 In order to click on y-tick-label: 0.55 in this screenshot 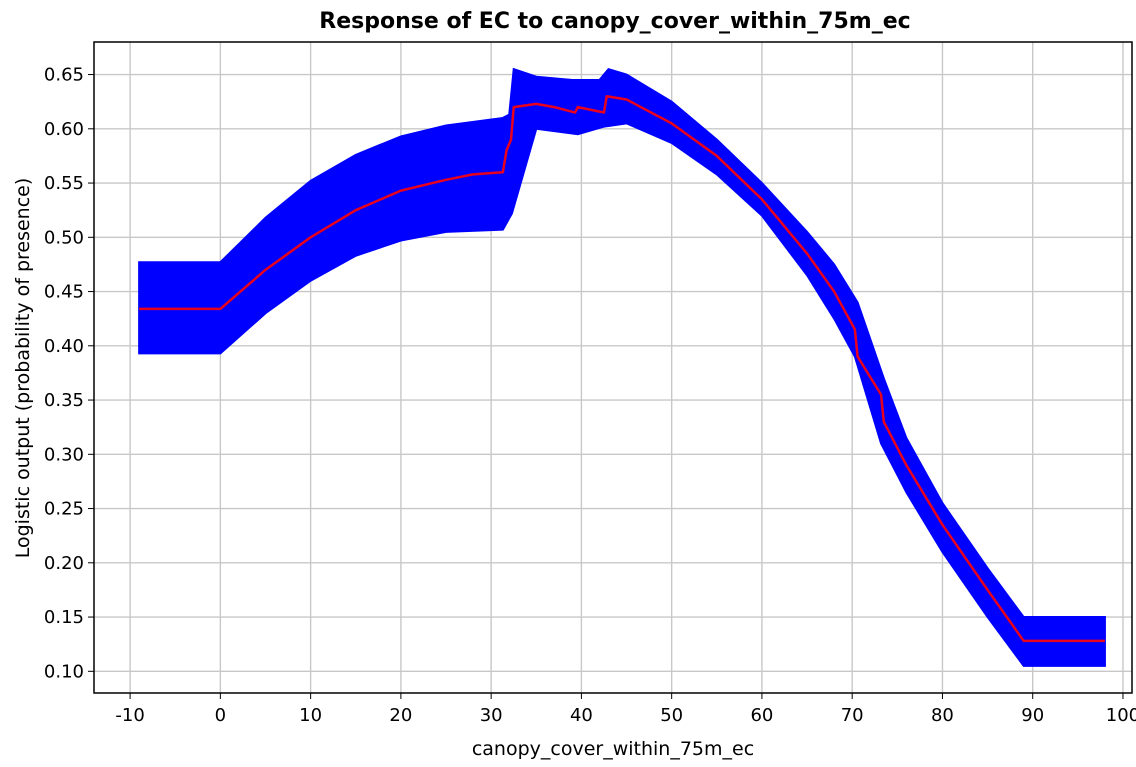, I will do `click(64, 183)`.